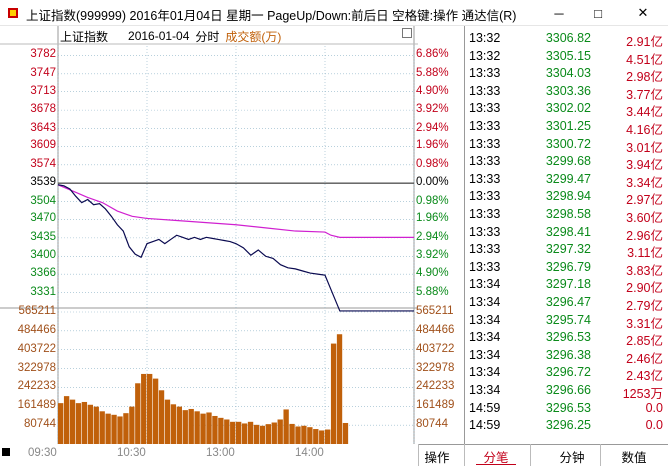 The height and width of the screenshot is (466, 668). Describe the element at coordinates (36, 348) in the screenshot. I see `volume-tick-label: 403722` at that location.